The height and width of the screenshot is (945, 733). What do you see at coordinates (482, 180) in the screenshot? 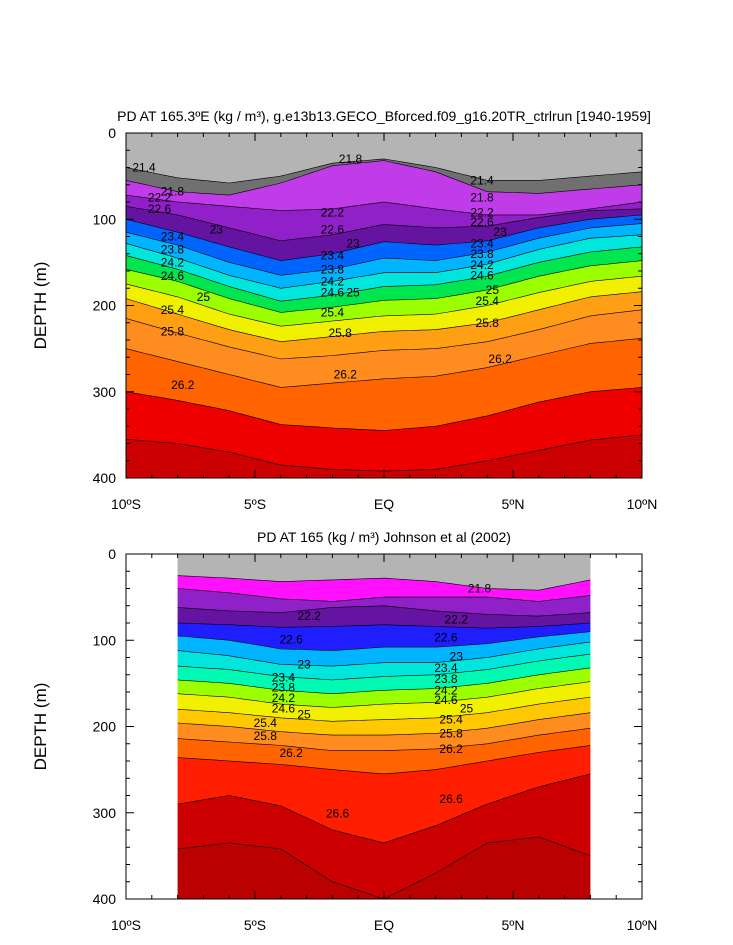
I see `contour-label: 21.4` at bounding box center [482, 180].